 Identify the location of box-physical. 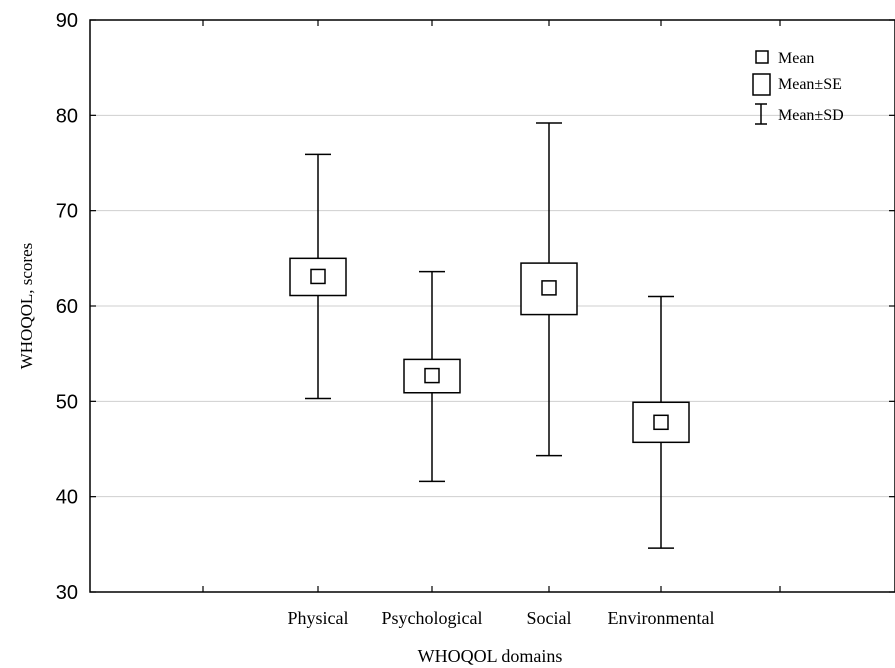
(318, 276).